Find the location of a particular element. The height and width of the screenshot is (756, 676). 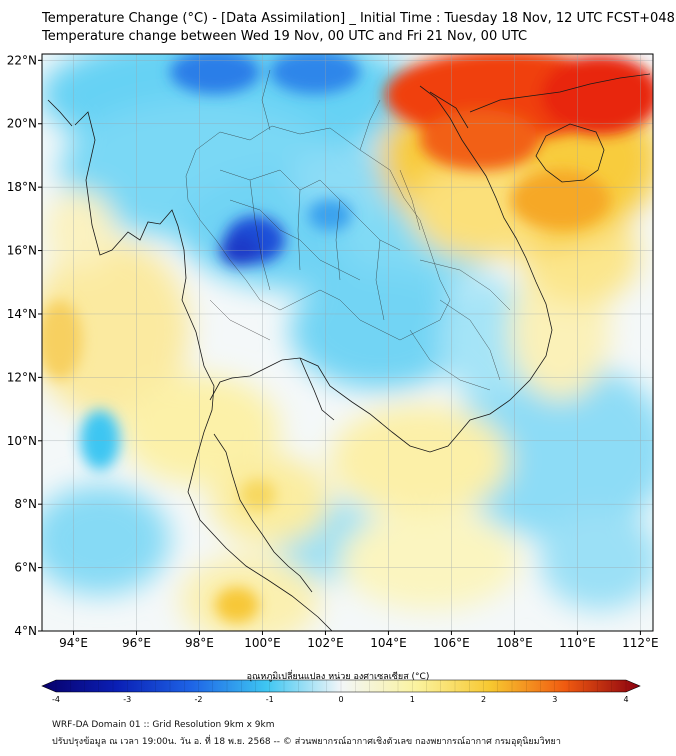

colorbar-tick-label: -3 is located at coordinates (127, 699).